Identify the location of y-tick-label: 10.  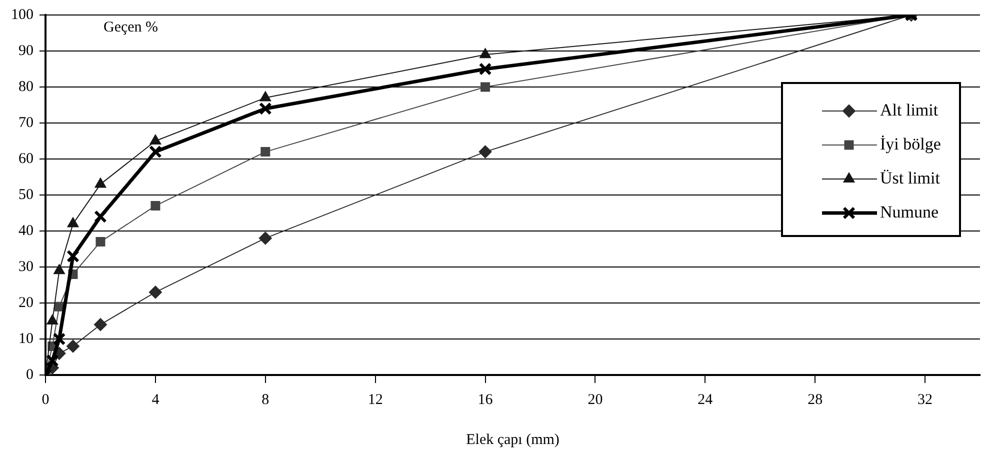
(26, 338).